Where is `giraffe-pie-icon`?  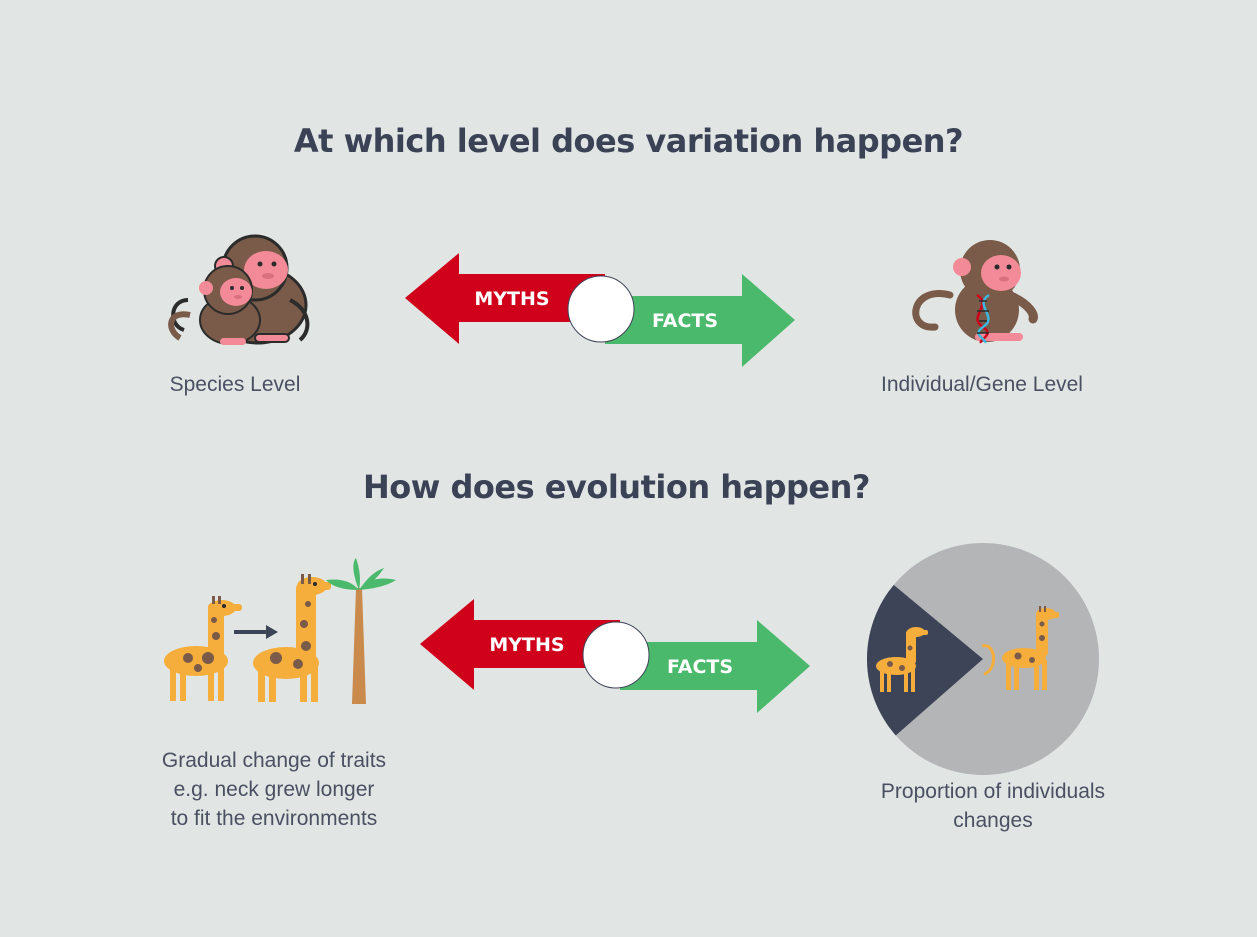 giraffe-pie-icon is located at coordinates (983, 659).